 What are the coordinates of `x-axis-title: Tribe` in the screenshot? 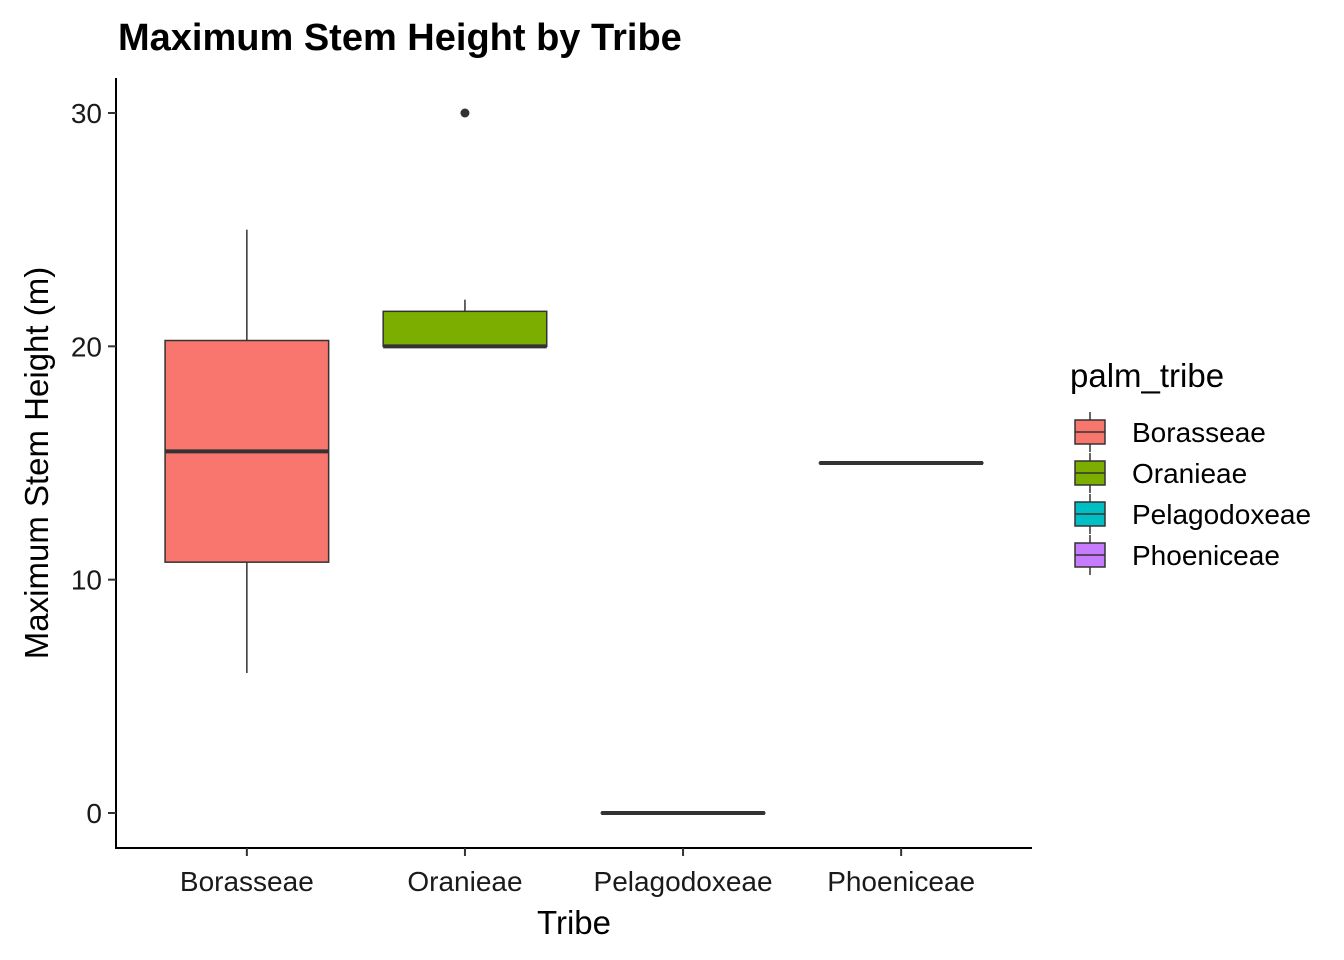 It's located at (574, 922).